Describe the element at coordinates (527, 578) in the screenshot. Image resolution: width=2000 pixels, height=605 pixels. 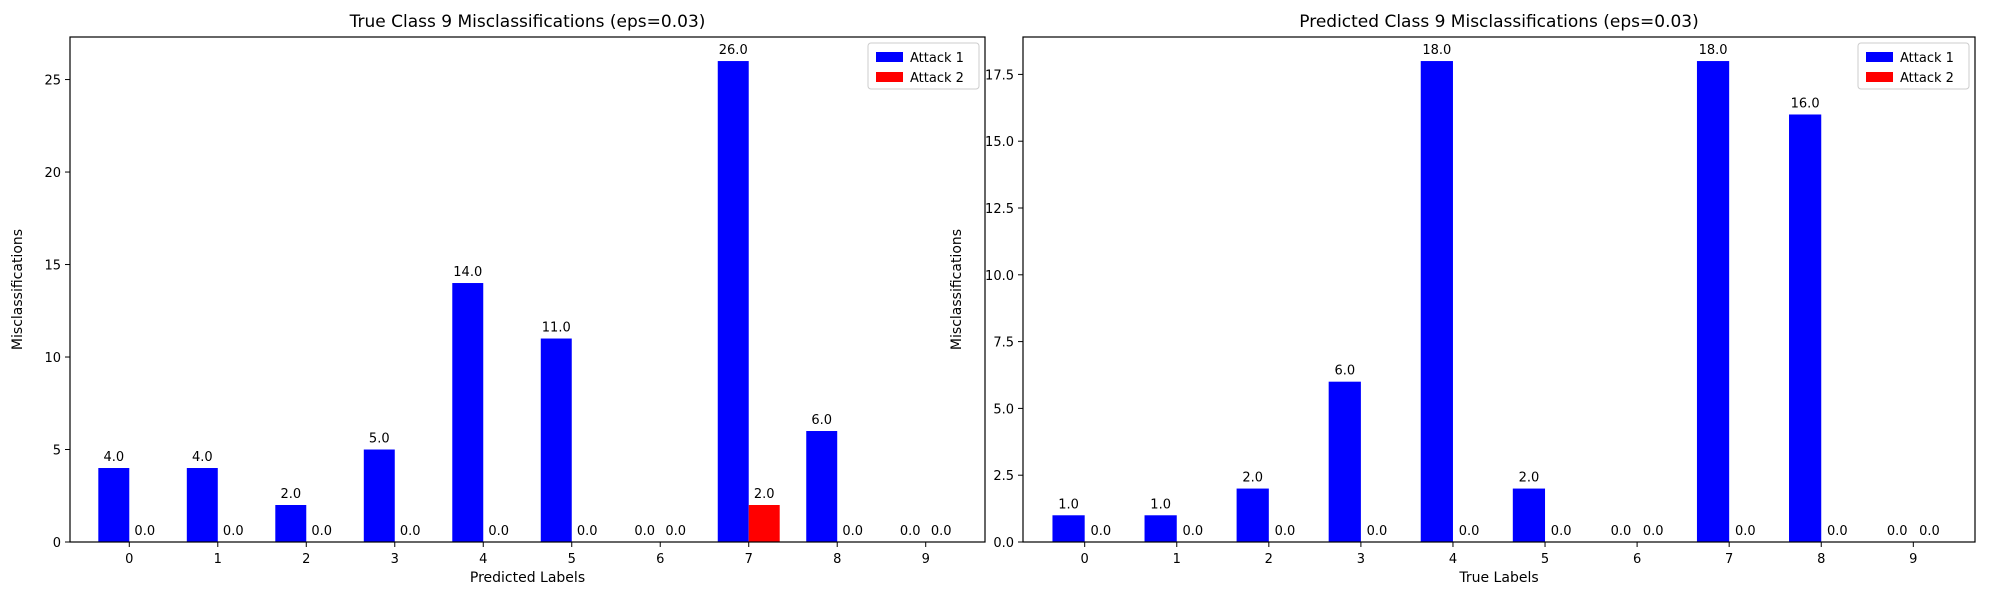
I see `x-axis-label: Predicted Labels` at that location.